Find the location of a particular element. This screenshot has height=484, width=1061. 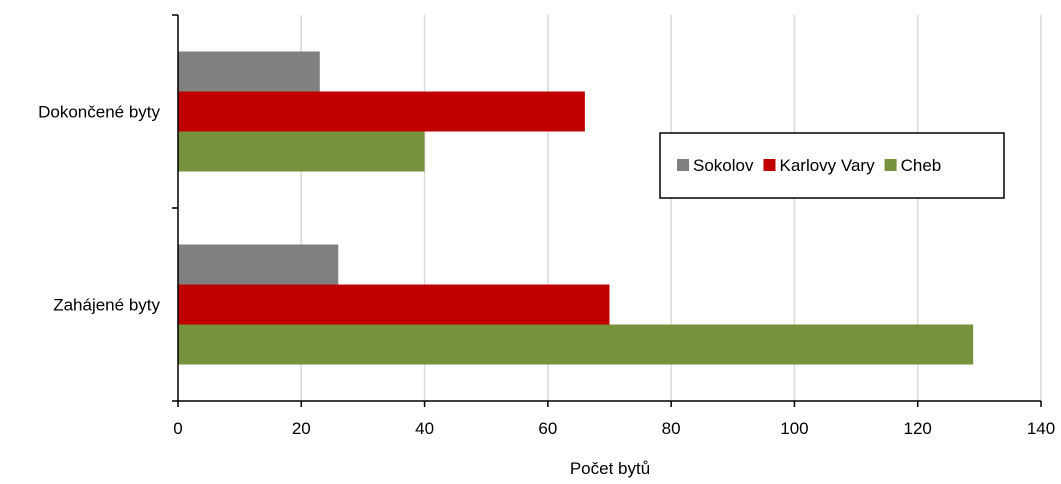

x-tick-label: 120 is located at coordinates (918, 428).